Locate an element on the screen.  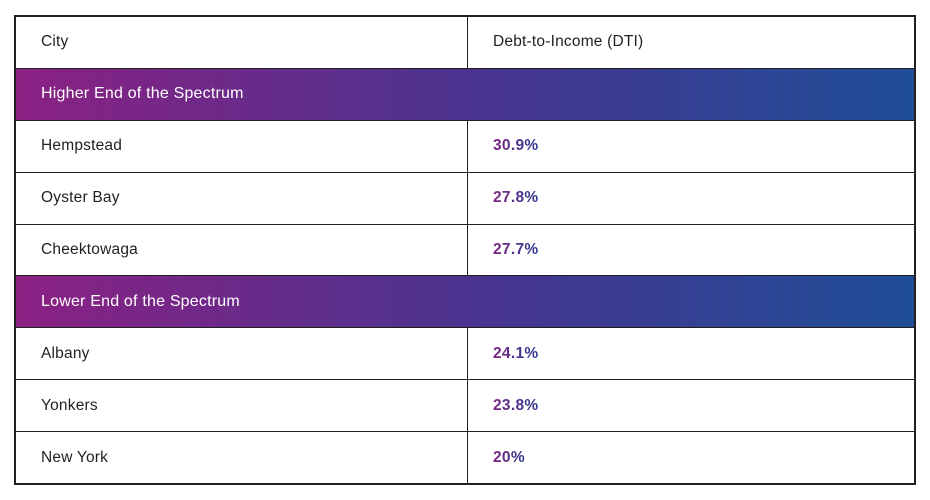
table-row: Oyster Bay 27.8% is located at coordinates (465, 197).